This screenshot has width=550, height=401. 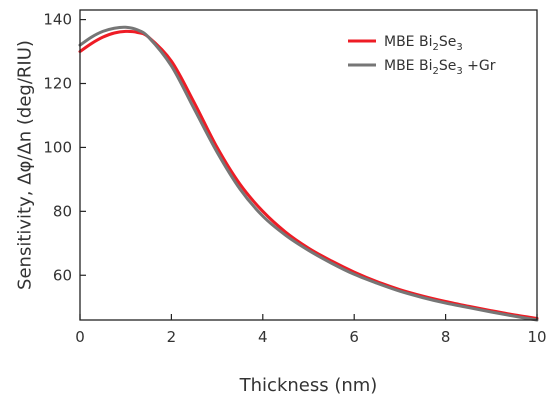 I want to click on y-tick-label: 80, so click(x=62, y=211).